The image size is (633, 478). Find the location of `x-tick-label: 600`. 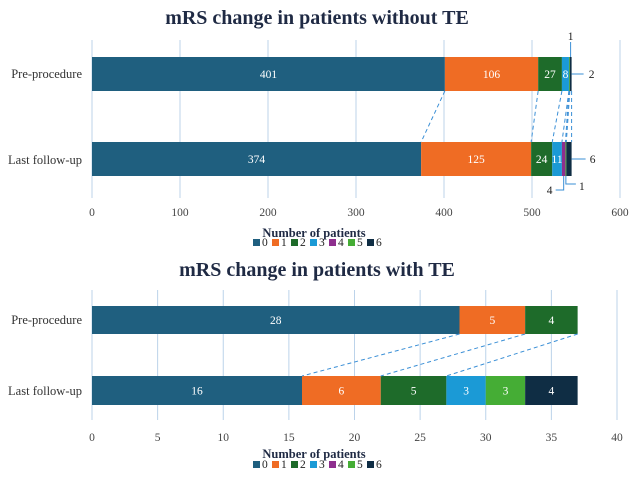

x-tick-label: 600 is located at coordinates (620, 213).